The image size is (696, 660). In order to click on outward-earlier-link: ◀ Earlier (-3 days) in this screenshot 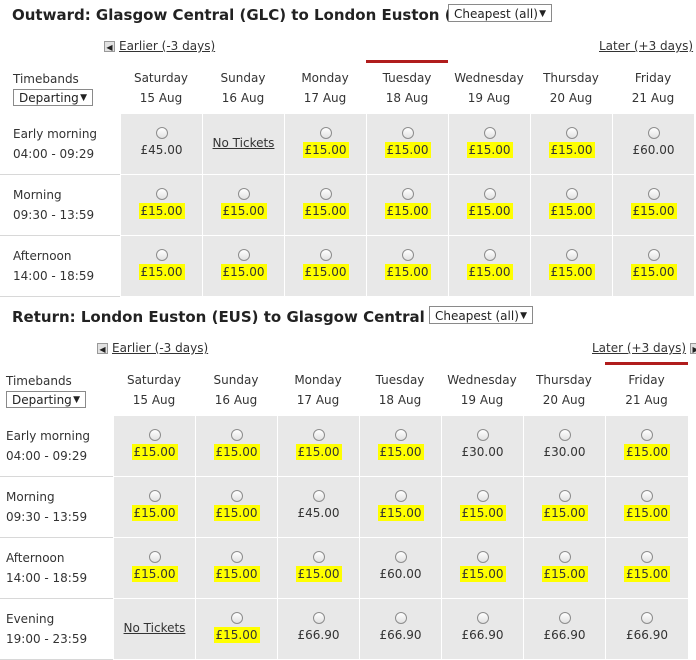, I will do `click(159, 46)`.